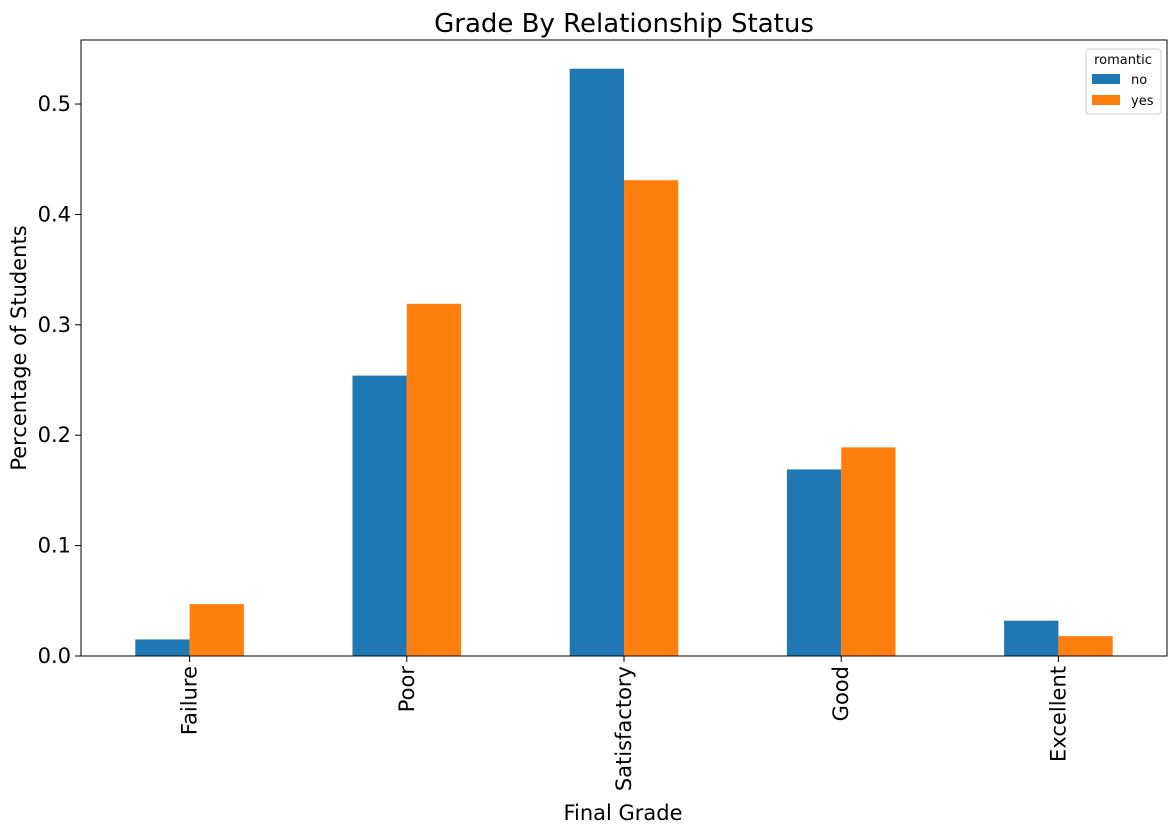  I want to click on legend-label-no: no, so click(1139, 80).